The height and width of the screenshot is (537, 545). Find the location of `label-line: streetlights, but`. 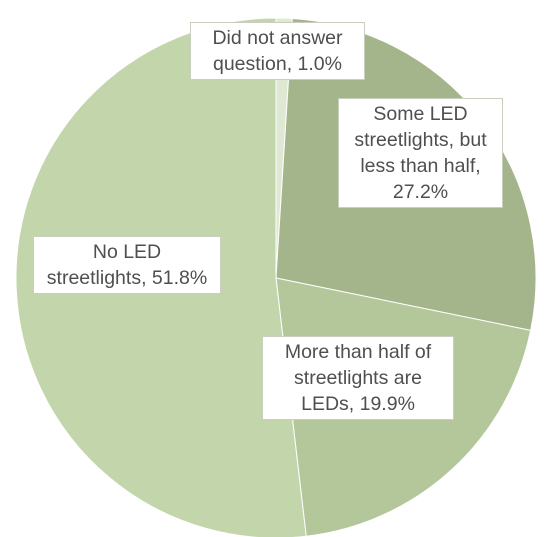

label-line: streetlights, but is located at coordinates (420, 140).